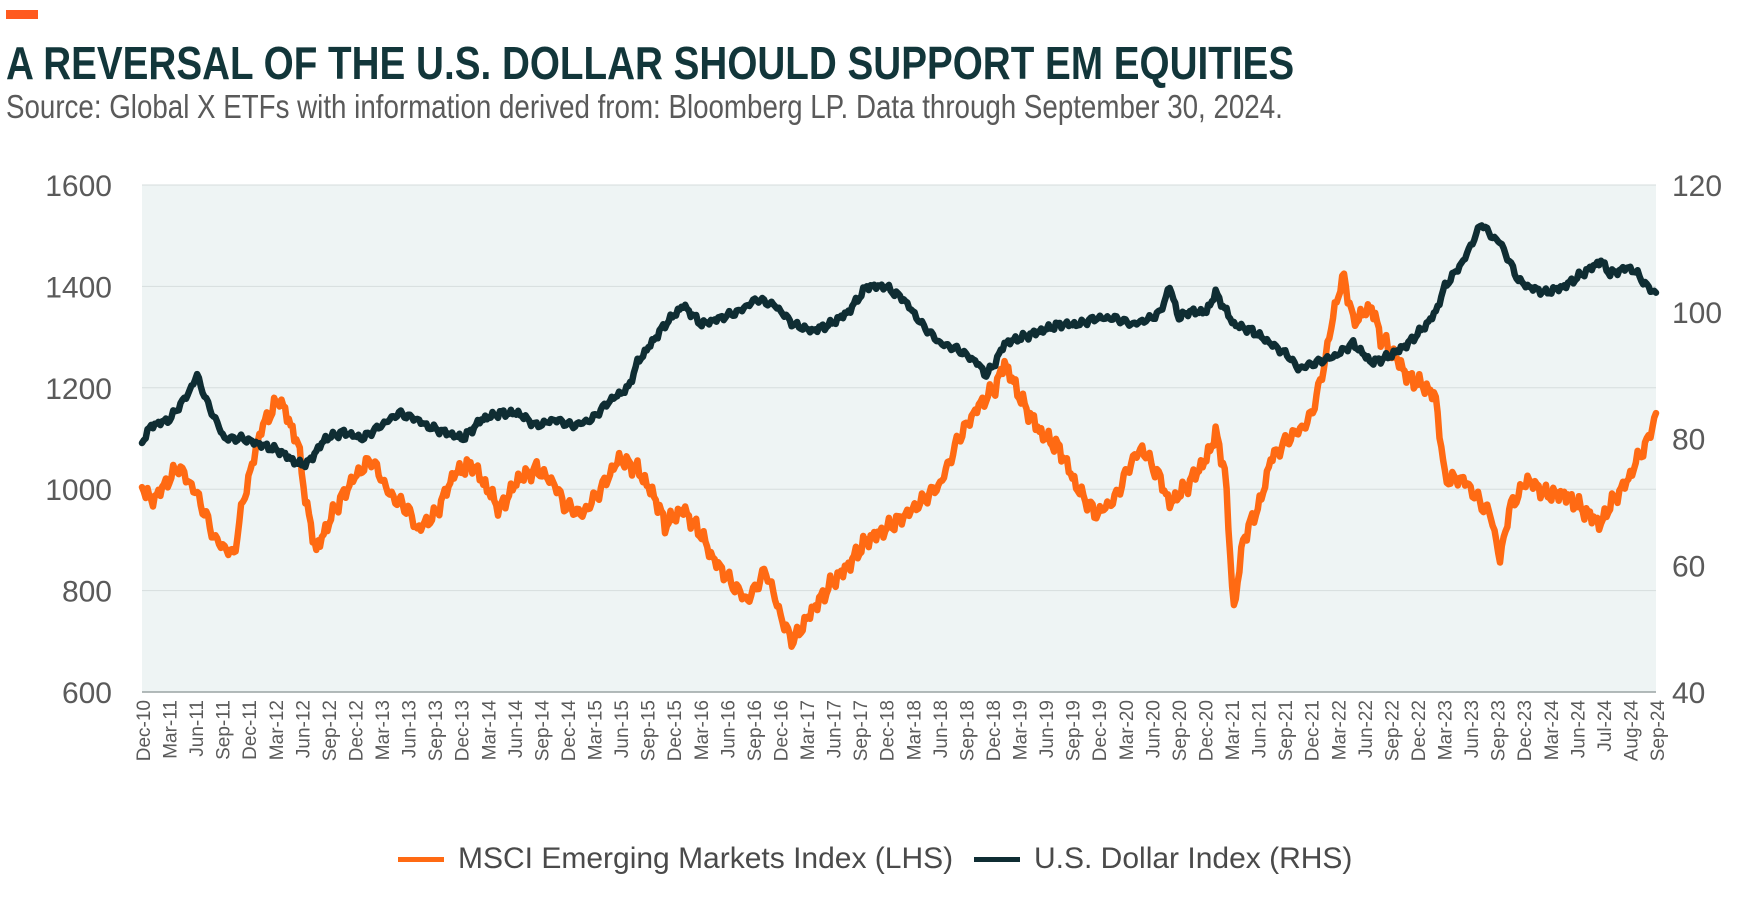 The height and width of the screenshot is (907, 1760). I want to click on x-axis-tick: Sep-14, so click(542, 731).